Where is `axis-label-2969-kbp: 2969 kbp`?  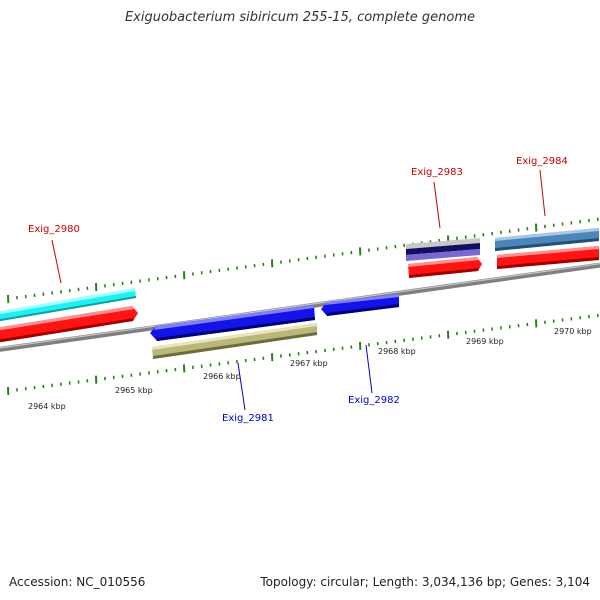
axis-label-2969-kbp: 2969 kbp is located at coordinates (485, 341).